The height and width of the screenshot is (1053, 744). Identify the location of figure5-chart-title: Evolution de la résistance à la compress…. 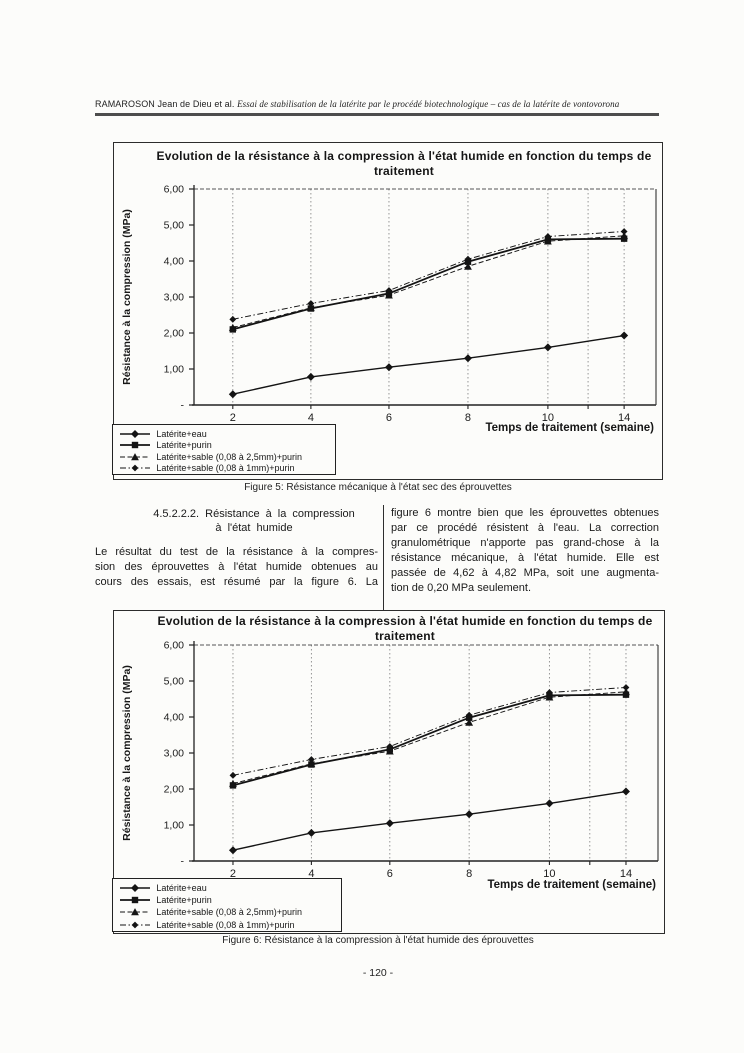
(404, 163).